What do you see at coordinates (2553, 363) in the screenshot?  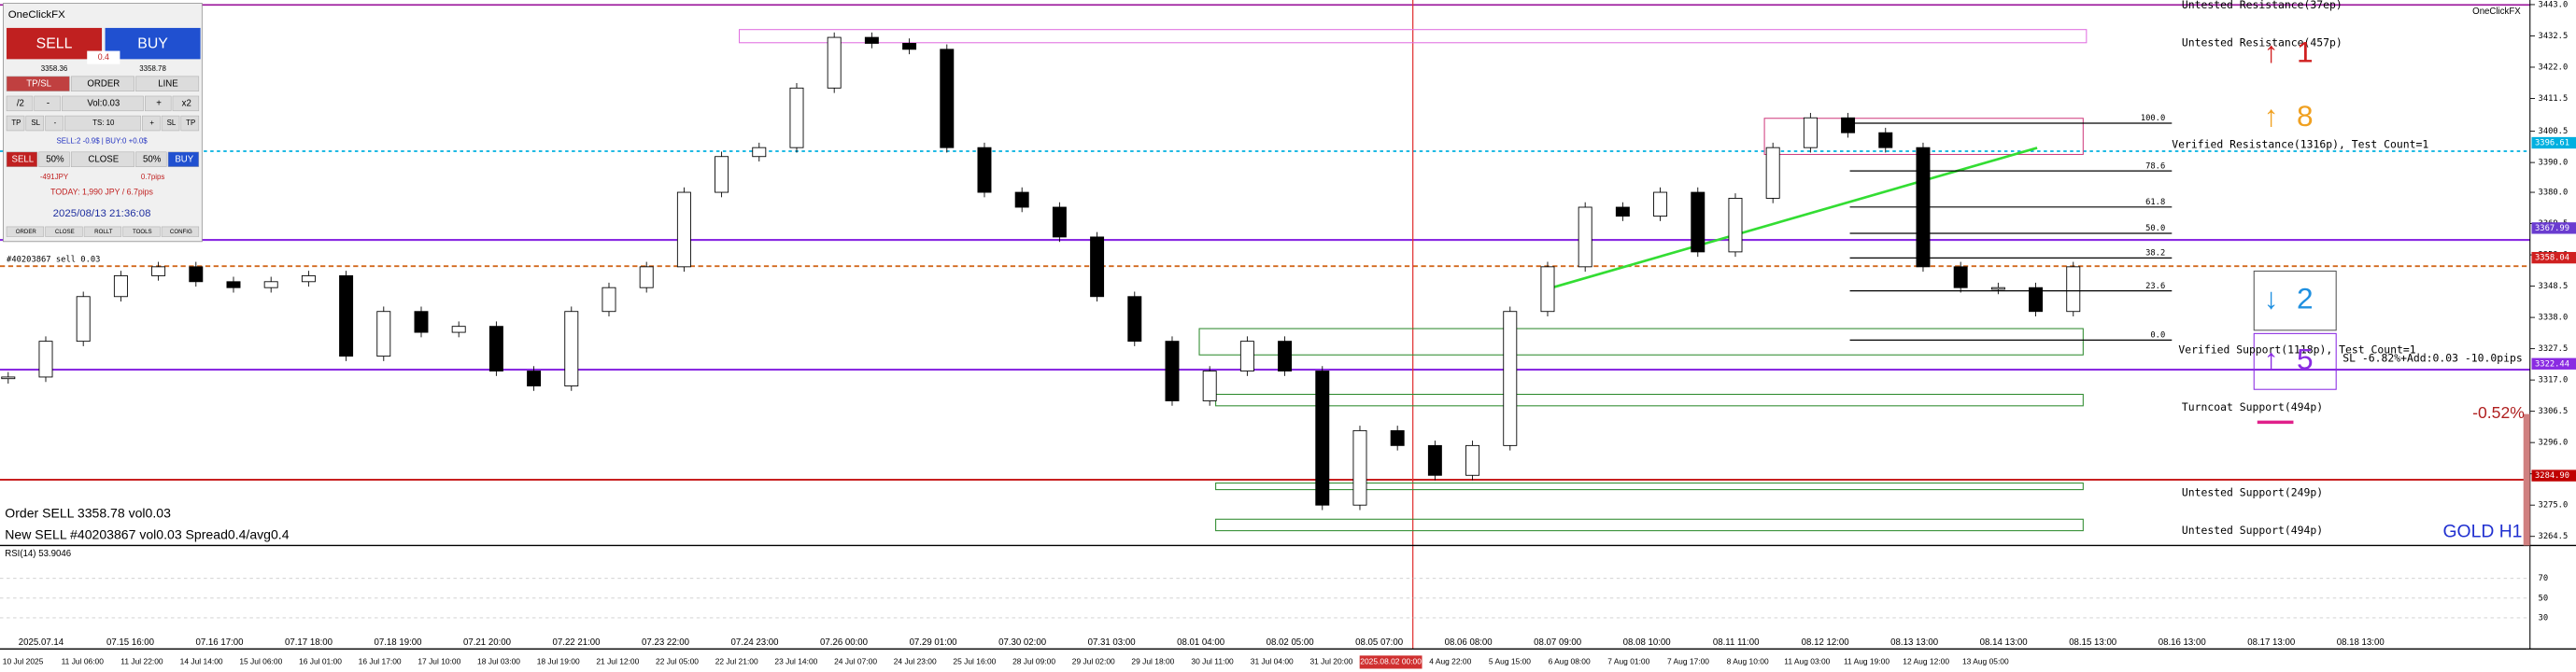 I see `price-tag` at bounding box center [2553, 363].